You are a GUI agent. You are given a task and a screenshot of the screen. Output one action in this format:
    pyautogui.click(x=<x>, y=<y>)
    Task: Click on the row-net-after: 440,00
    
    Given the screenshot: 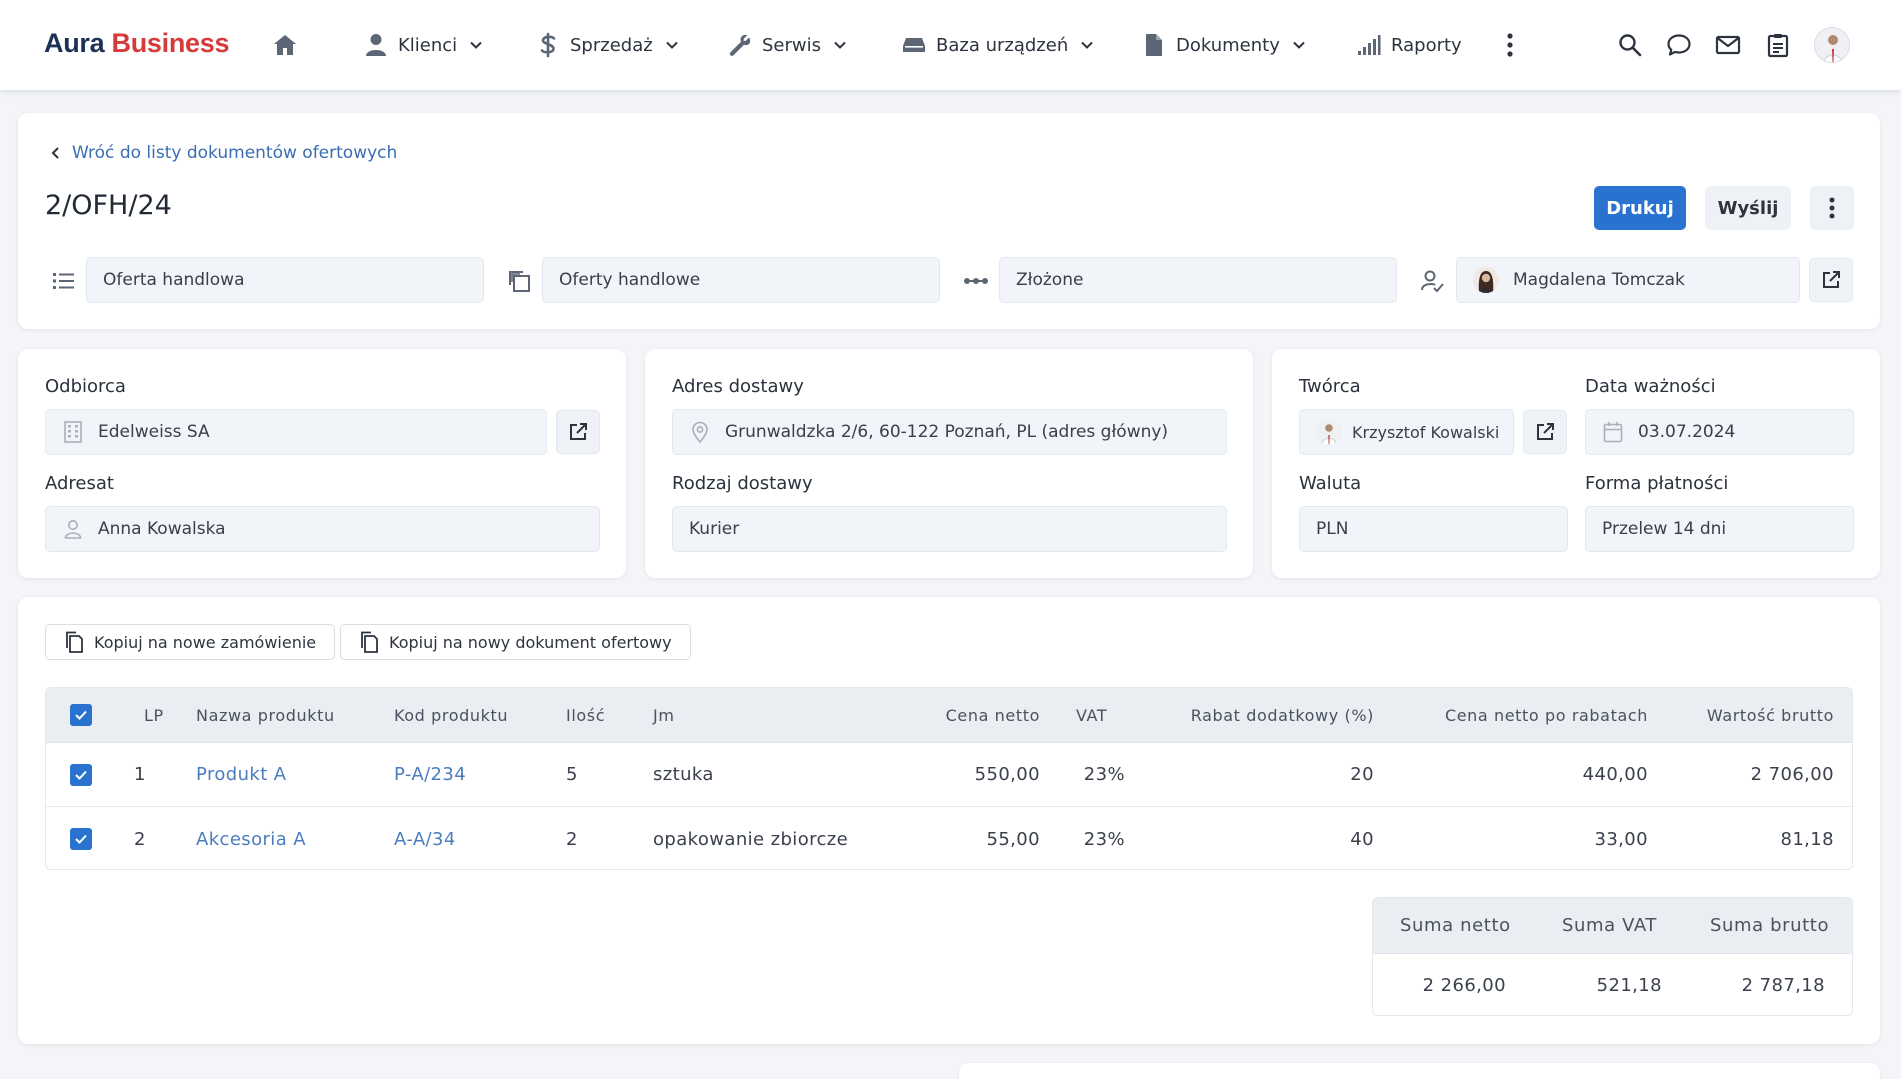 What is the action you would take?
    pyautogui.click(x=1615, y=774)
    